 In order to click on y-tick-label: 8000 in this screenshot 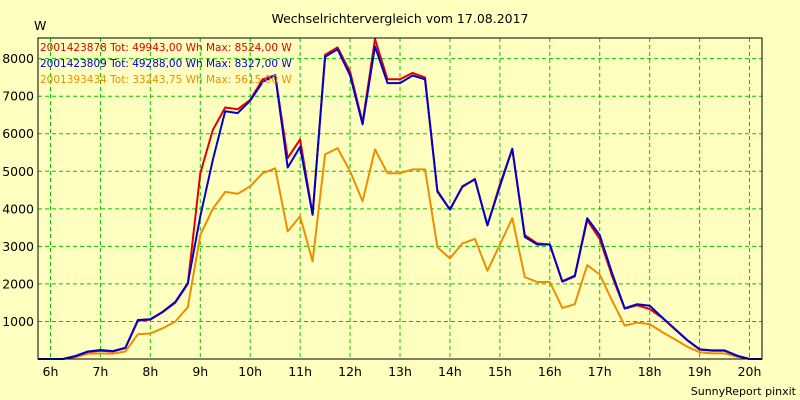, I will do `click(18, 58)`.